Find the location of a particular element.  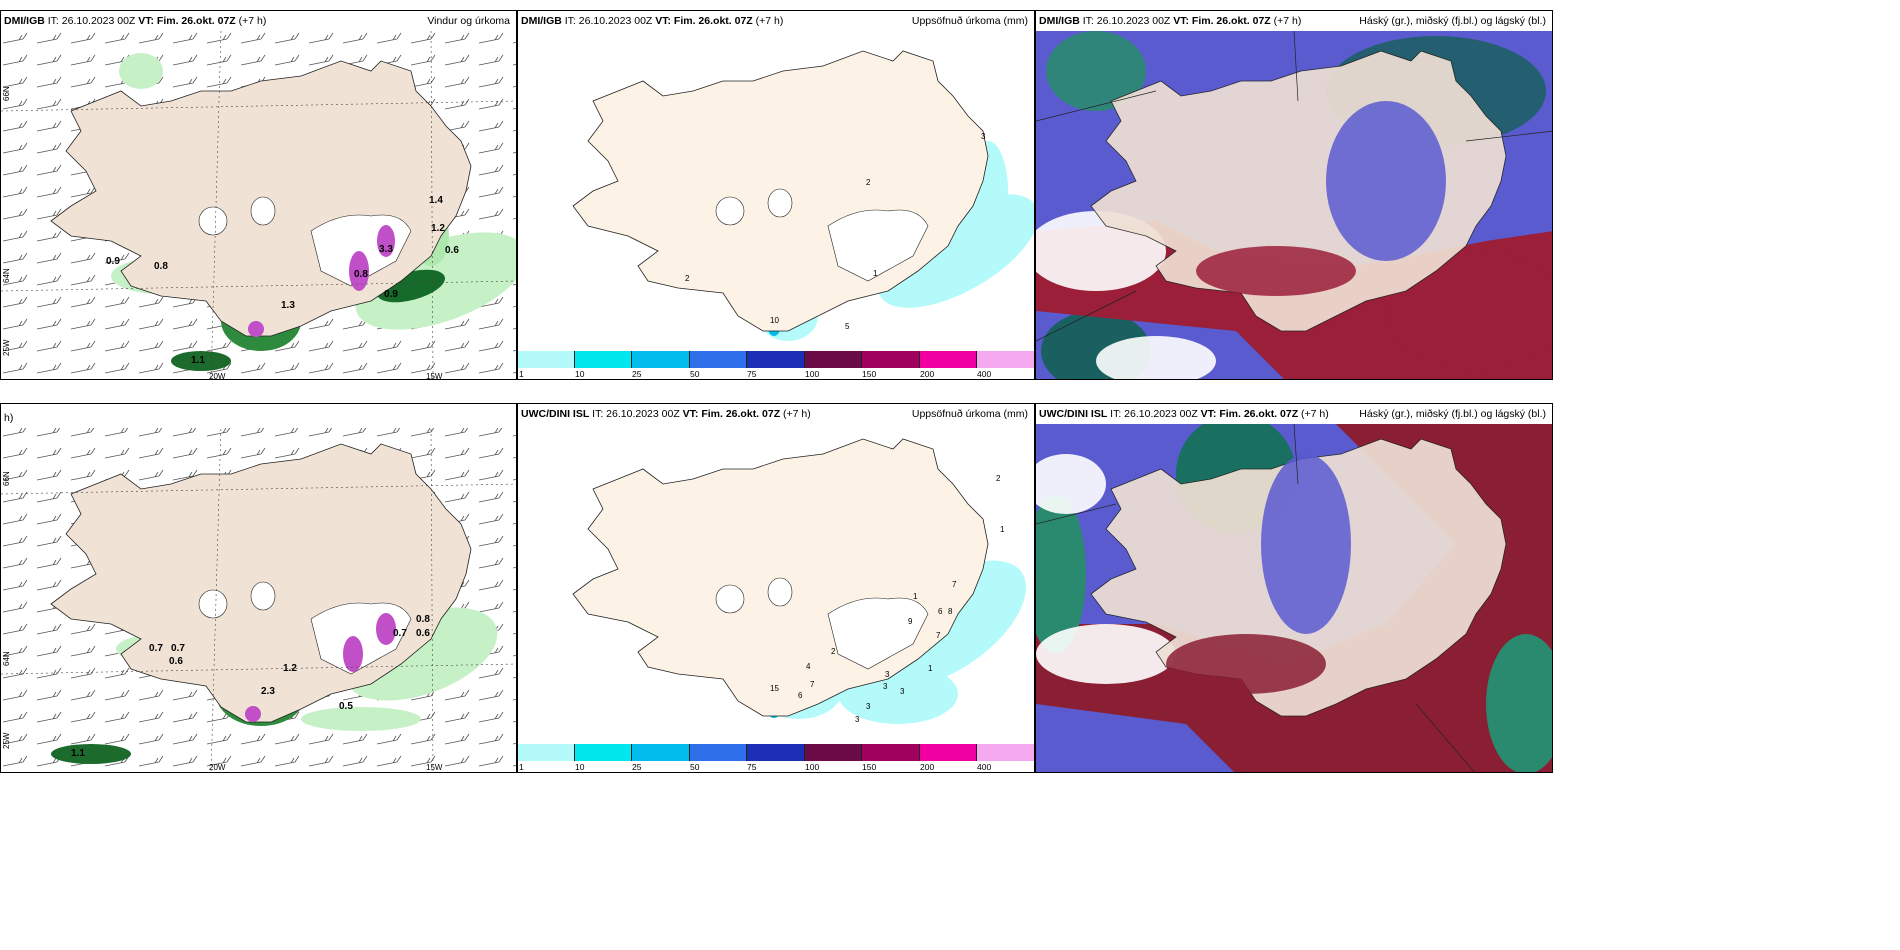

value-label: 4 is located at coordinates (808, 666).